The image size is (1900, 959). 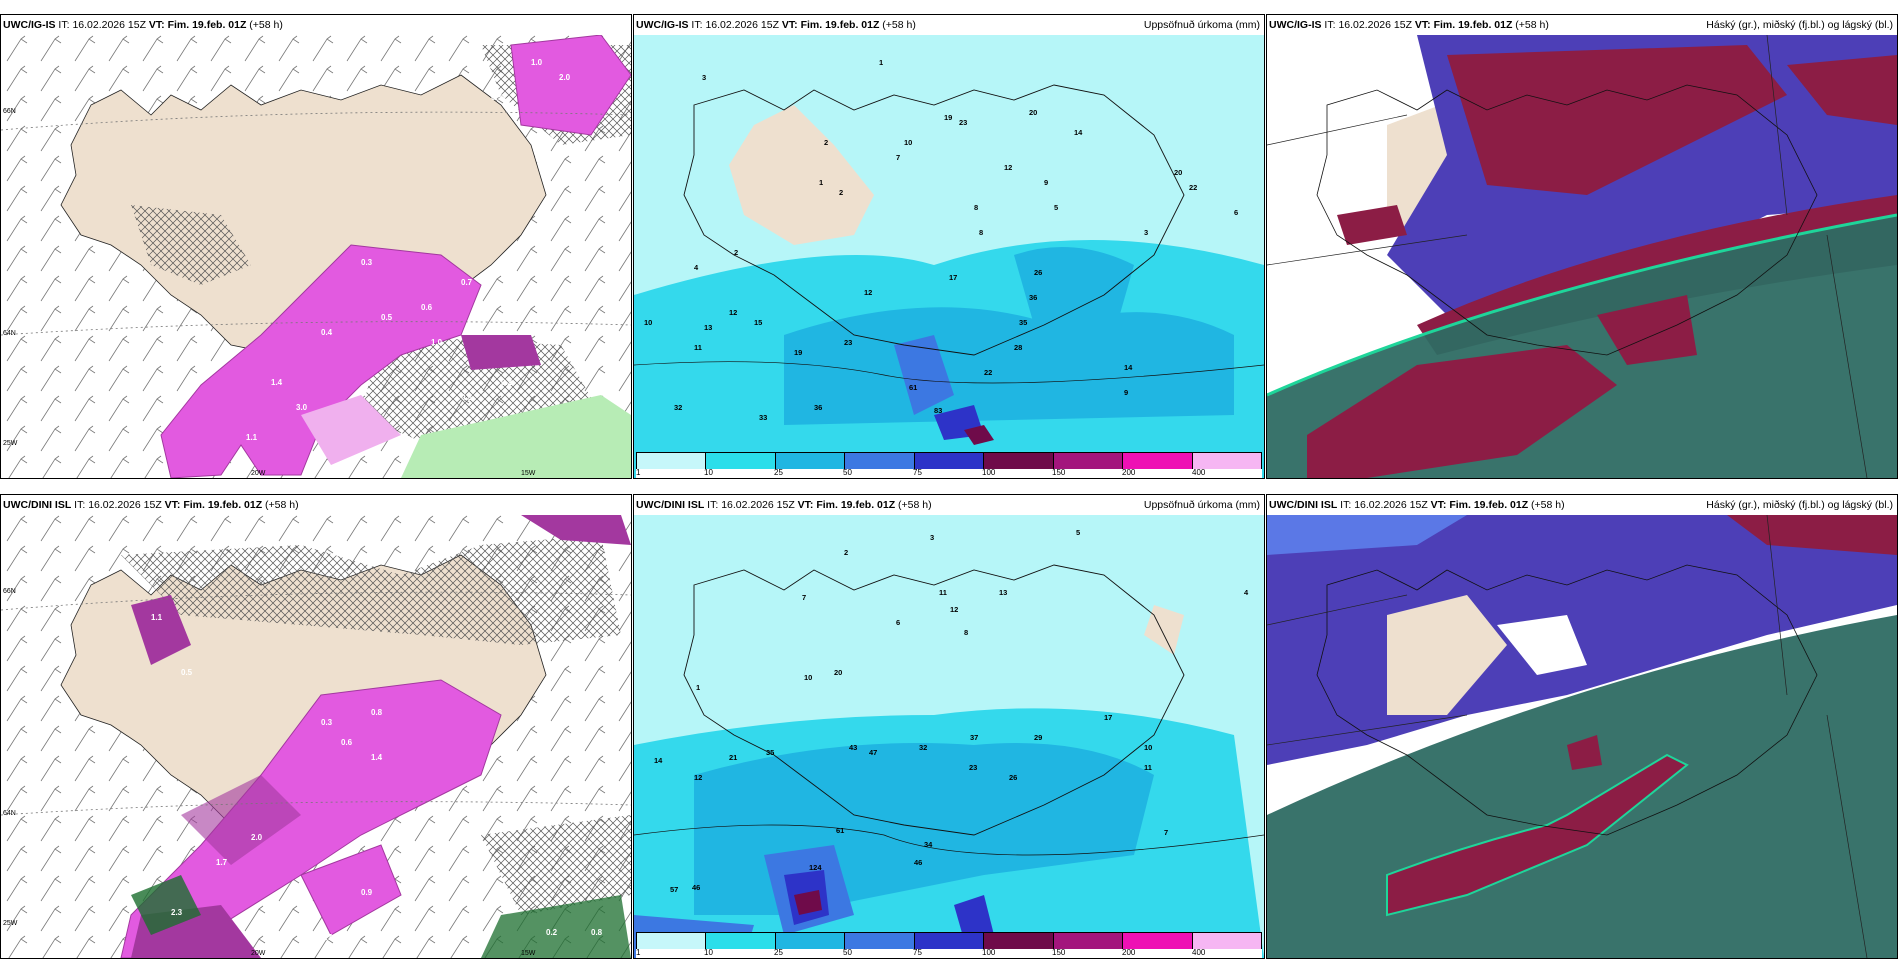 I want to click on svg-text: 35, so click(x=1023, y=322).